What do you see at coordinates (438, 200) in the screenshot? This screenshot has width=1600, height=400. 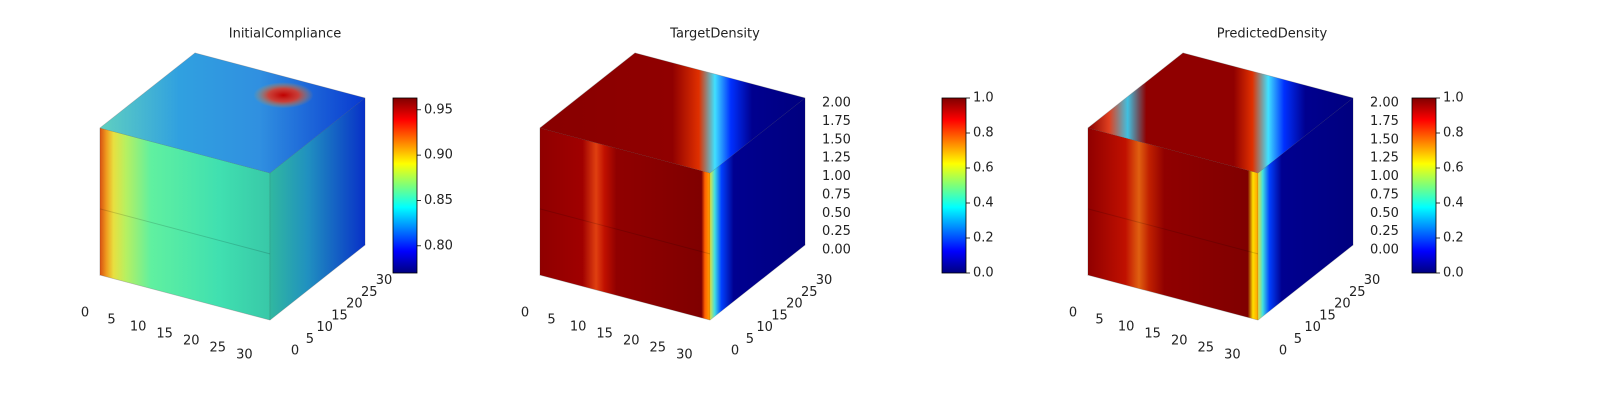 I see `colorbar-tick-label: 0.85` at bounding box center [438, 200].